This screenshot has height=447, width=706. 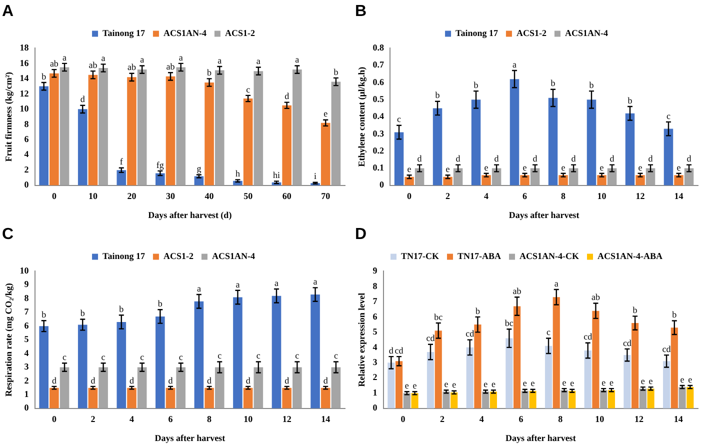 I want to click on data-label: ab, so click(x=595, y=297).